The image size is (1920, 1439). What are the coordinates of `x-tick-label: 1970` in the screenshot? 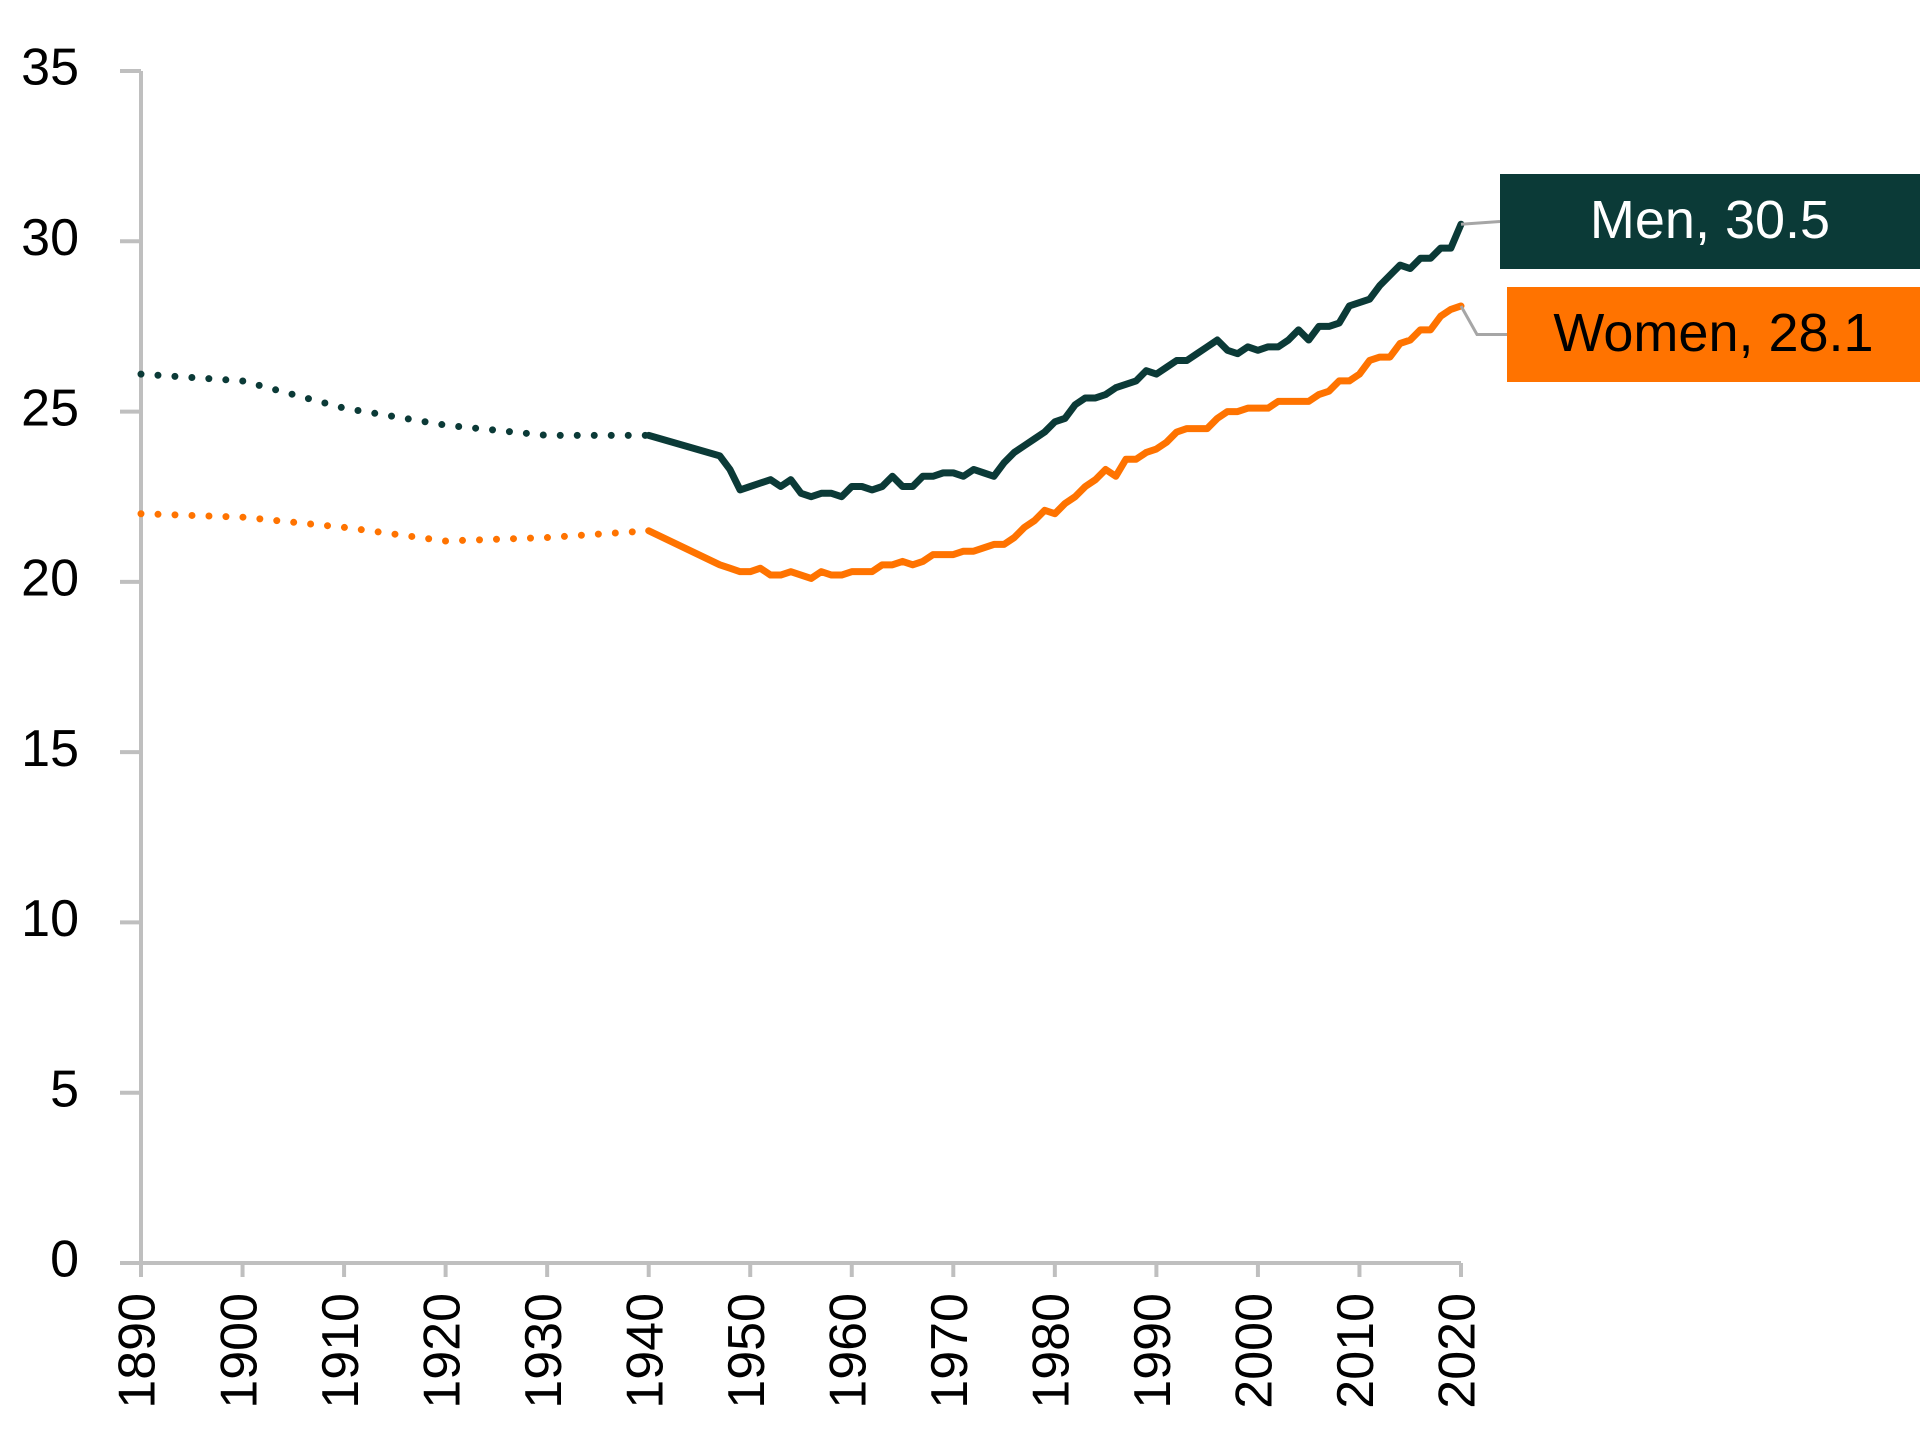 It's located at (950, 1351).